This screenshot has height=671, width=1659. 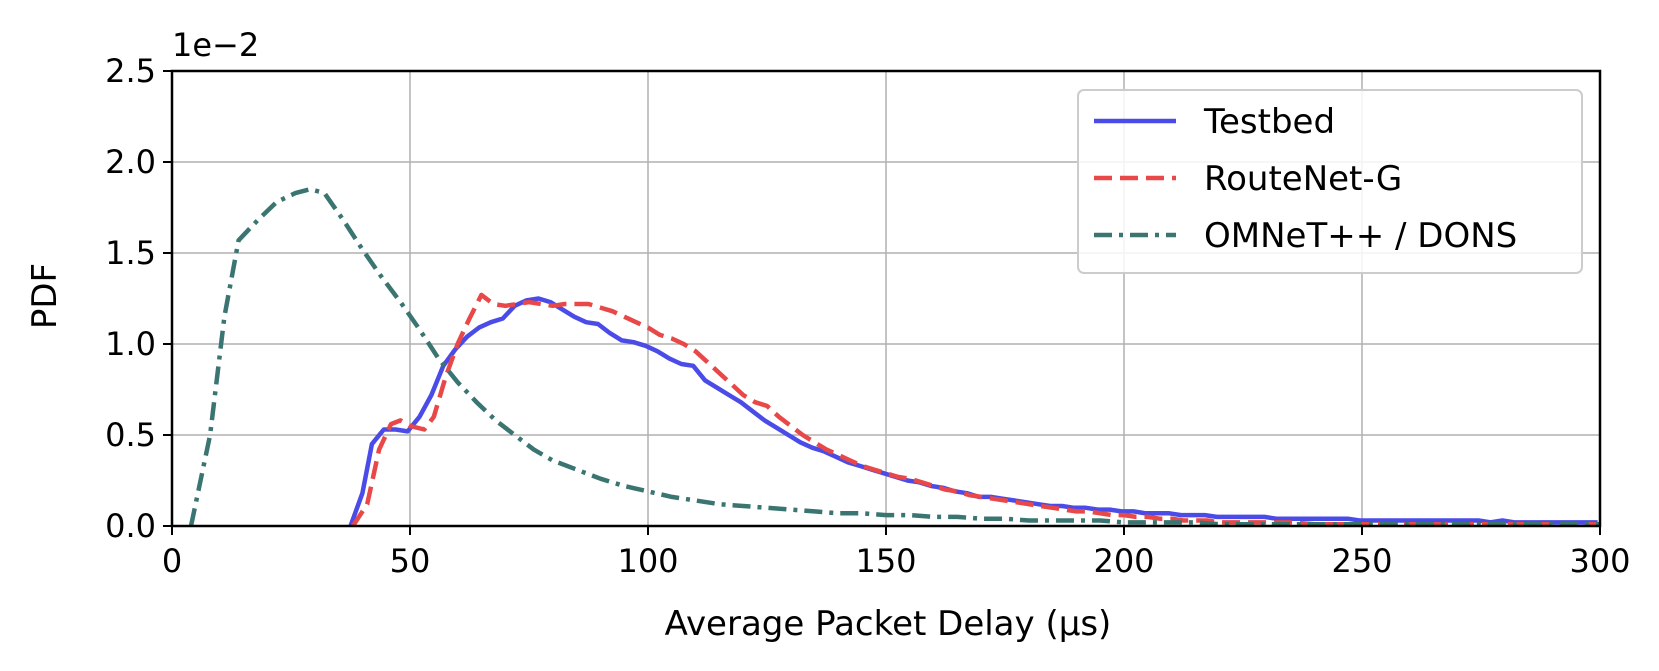 I want to click on x-tick-label: 150, so click(x=885, y=561).